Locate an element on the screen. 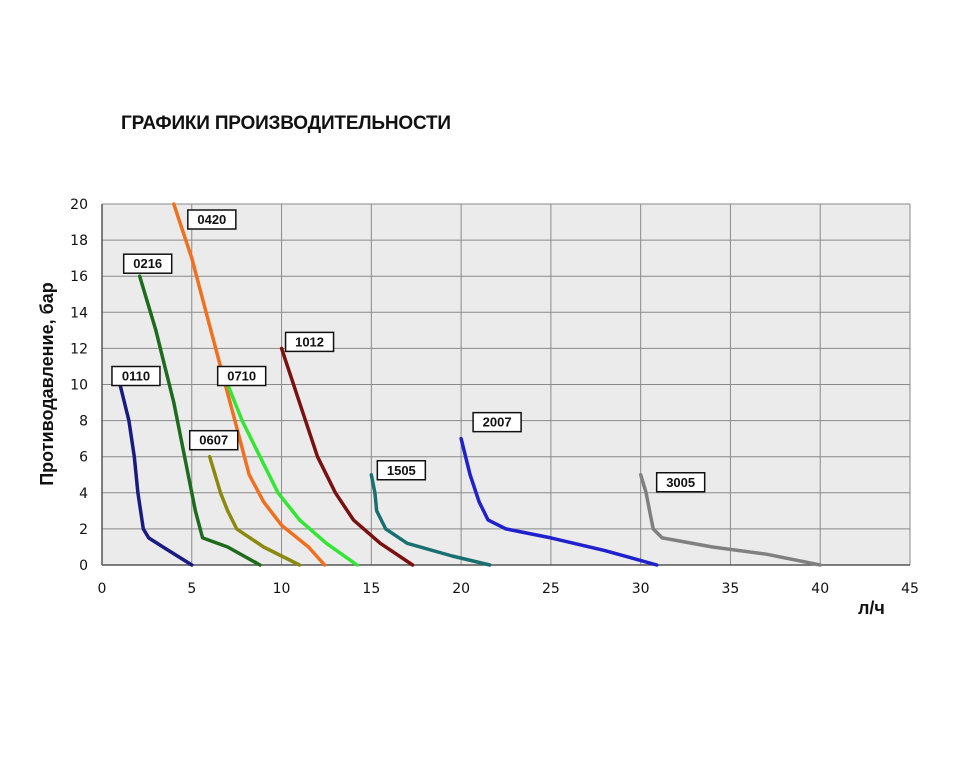 The height and width of the screenshot is (768, 960). x-tick-label: 15 is located at coordinates (371, 589).